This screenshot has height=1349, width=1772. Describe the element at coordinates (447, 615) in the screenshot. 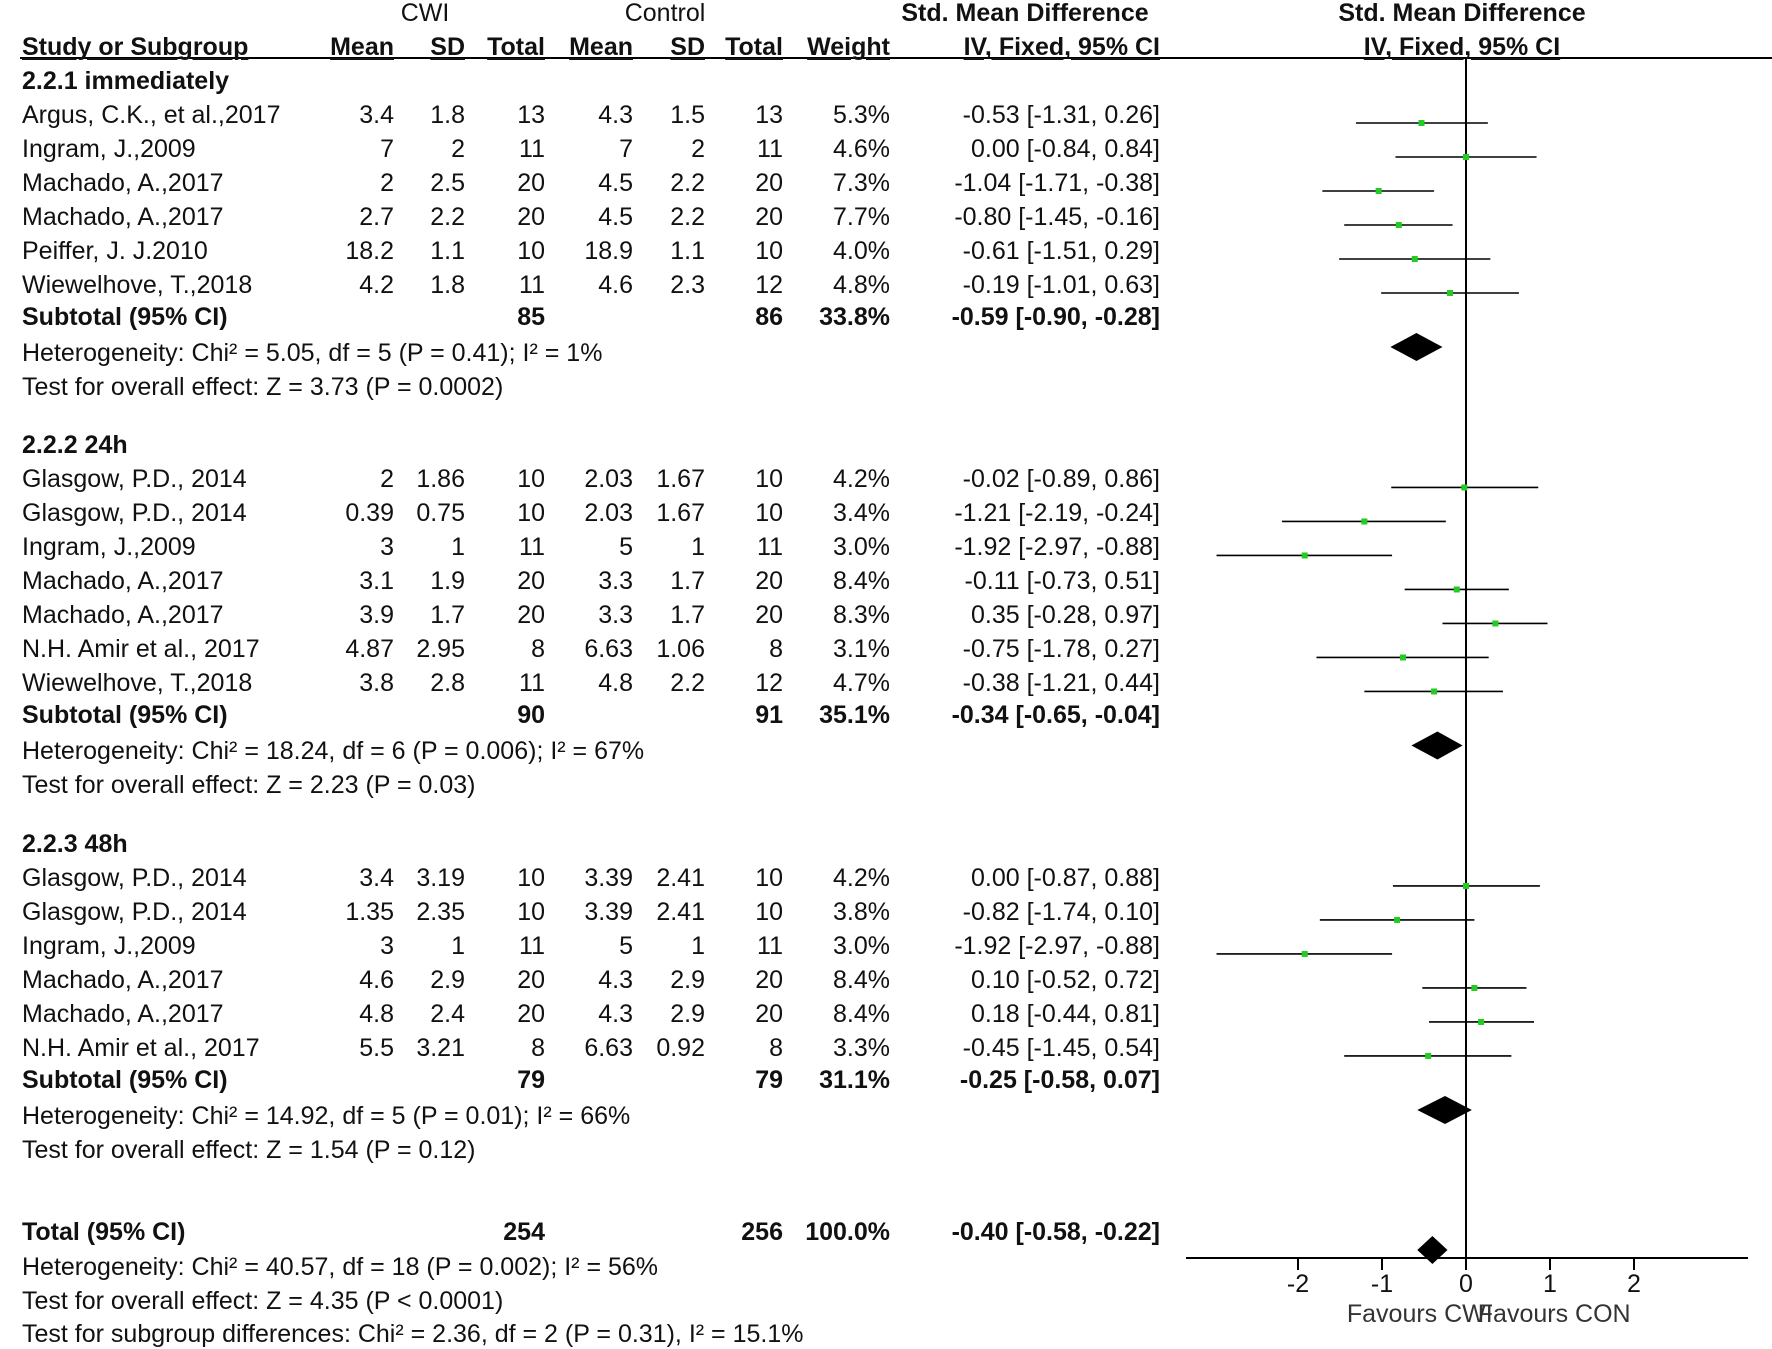

I see `study-sd1: 1.7` at that location.